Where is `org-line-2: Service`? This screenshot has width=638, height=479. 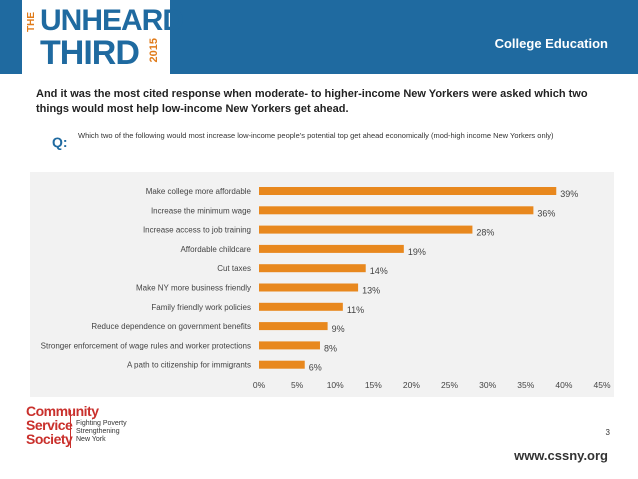
org-line-2: Service is located at coordinates (49, 425).